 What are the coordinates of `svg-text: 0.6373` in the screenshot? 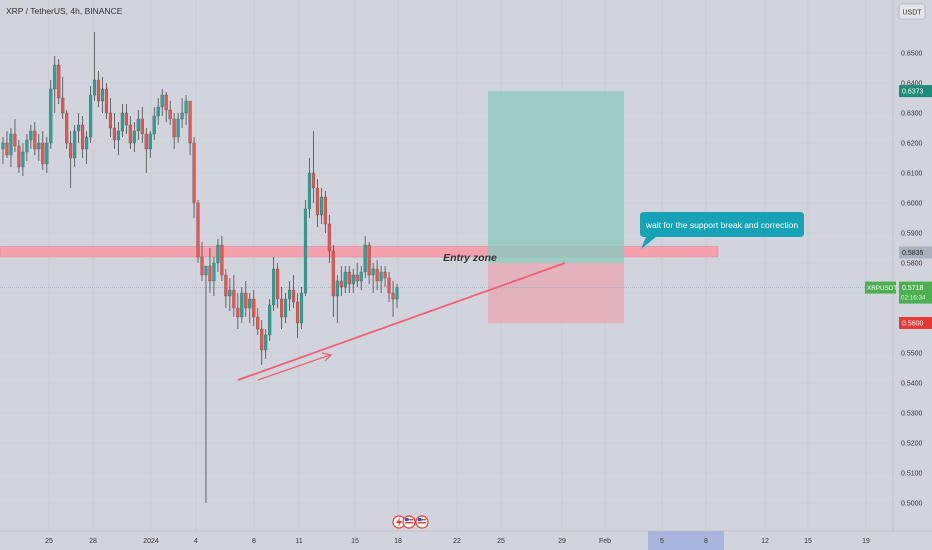 It's located at (913, 92).